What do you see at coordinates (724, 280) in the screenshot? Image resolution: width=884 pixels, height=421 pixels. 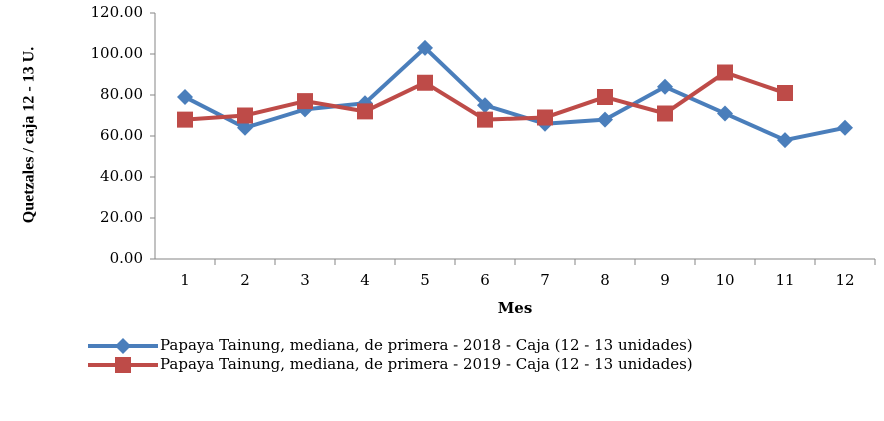 I see `x-tick-label: 10` at bounding box center [724, 280].